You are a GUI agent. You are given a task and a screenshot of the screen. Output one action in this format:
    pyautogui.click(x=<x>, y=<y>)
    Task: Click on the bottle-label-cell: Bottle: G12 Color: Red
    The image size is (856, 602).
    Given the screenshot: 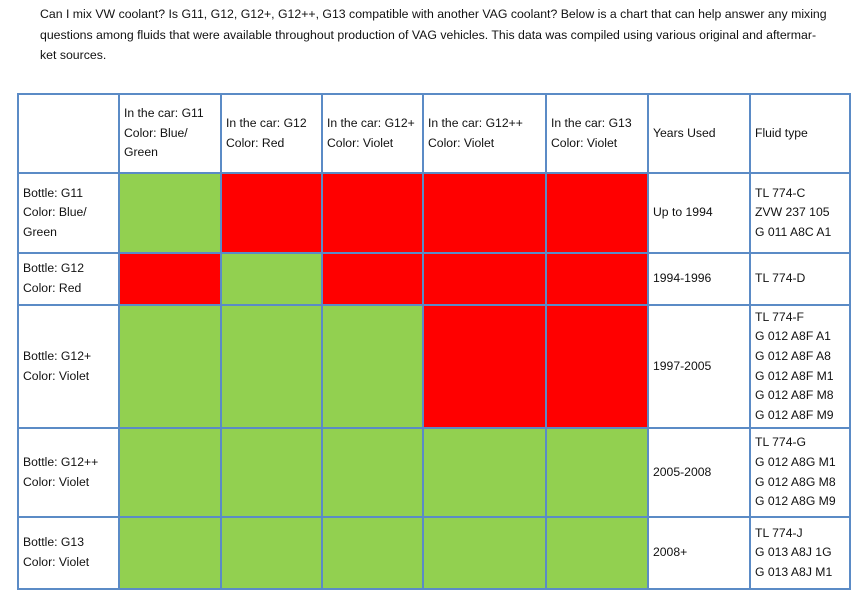 What is the action you would take?
    pyautogui.click(x=68, y=279)
    